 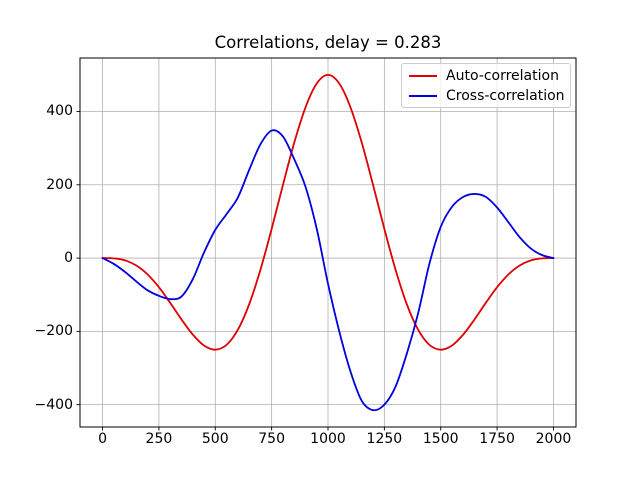 What do you see at coordinates (423, 76) in the screenshot?
I see `red-line-swatch` at bounding box center [423, 76].